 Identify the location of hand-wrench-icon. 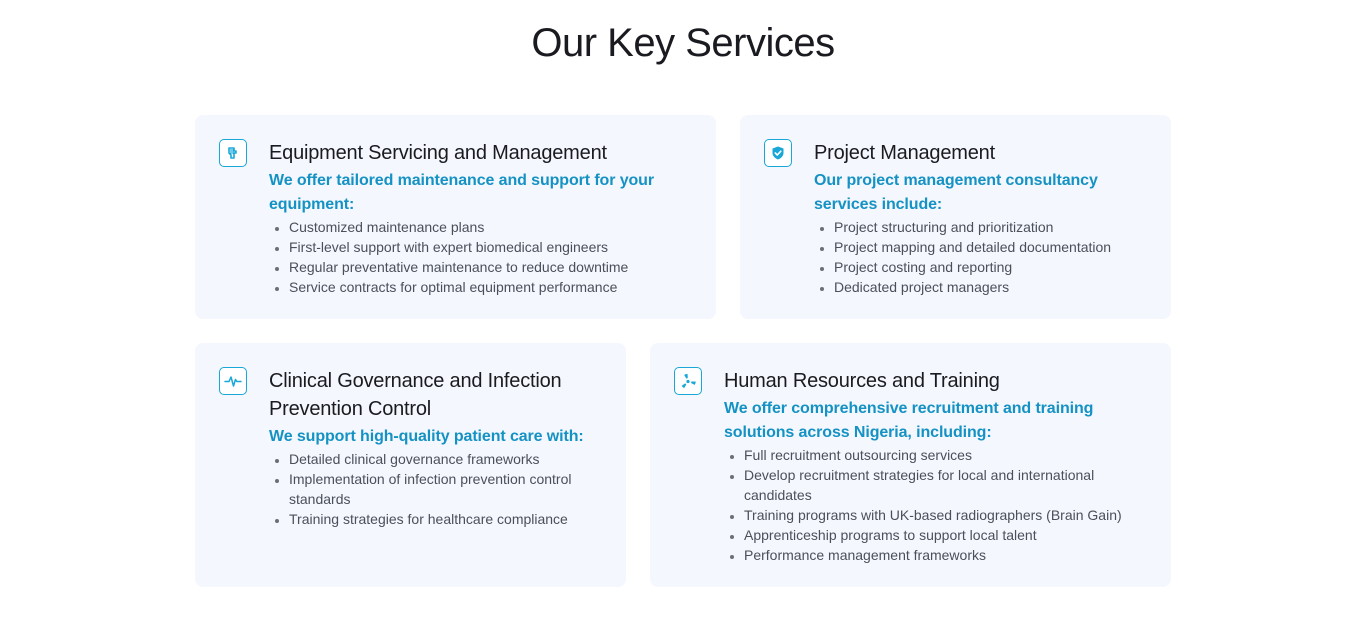
(233, 153).